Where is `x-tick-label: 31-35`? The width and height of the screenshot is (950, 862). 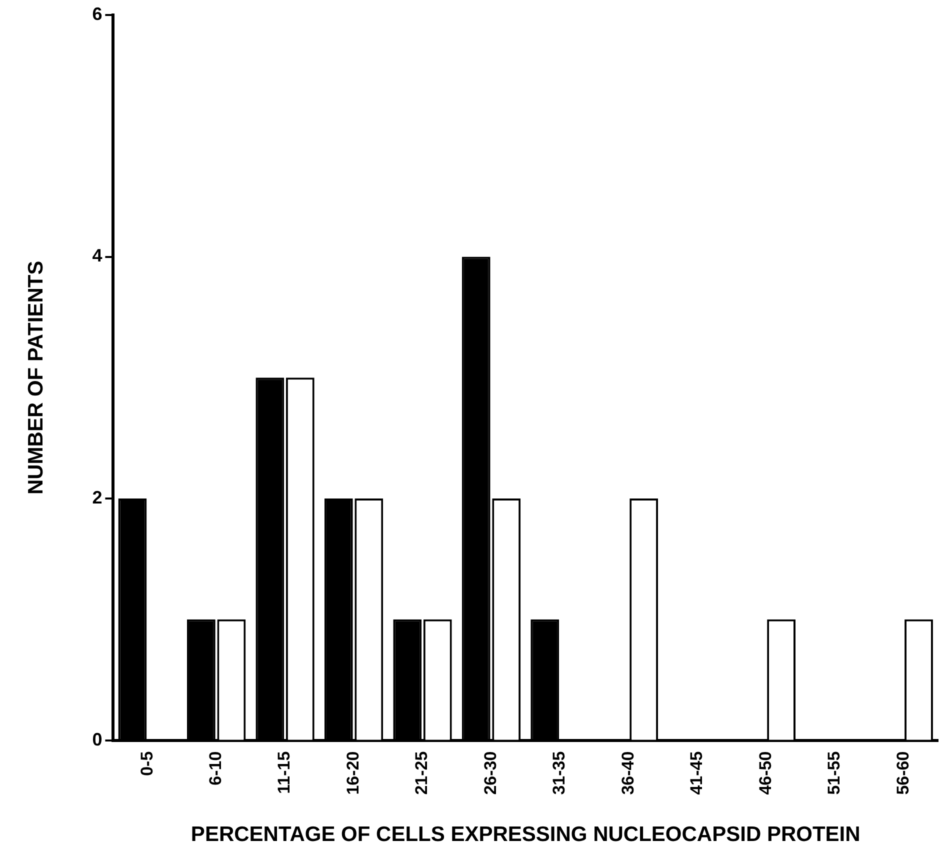
x-tick-label: 31-35 is located at coordinates (559, 773).